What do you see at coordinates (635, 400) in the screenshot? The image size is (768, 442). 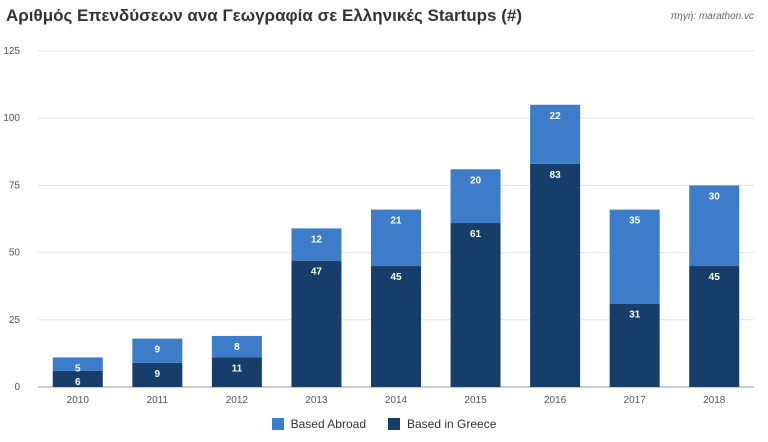 I see `x-tick-label: 2017` at bounding box center [635, 400].